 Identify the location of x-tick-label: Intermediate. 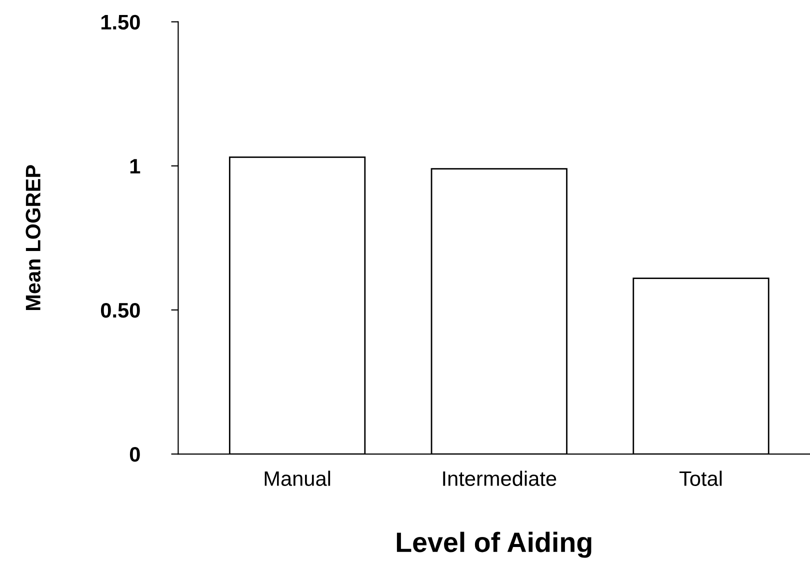
(499, 478).